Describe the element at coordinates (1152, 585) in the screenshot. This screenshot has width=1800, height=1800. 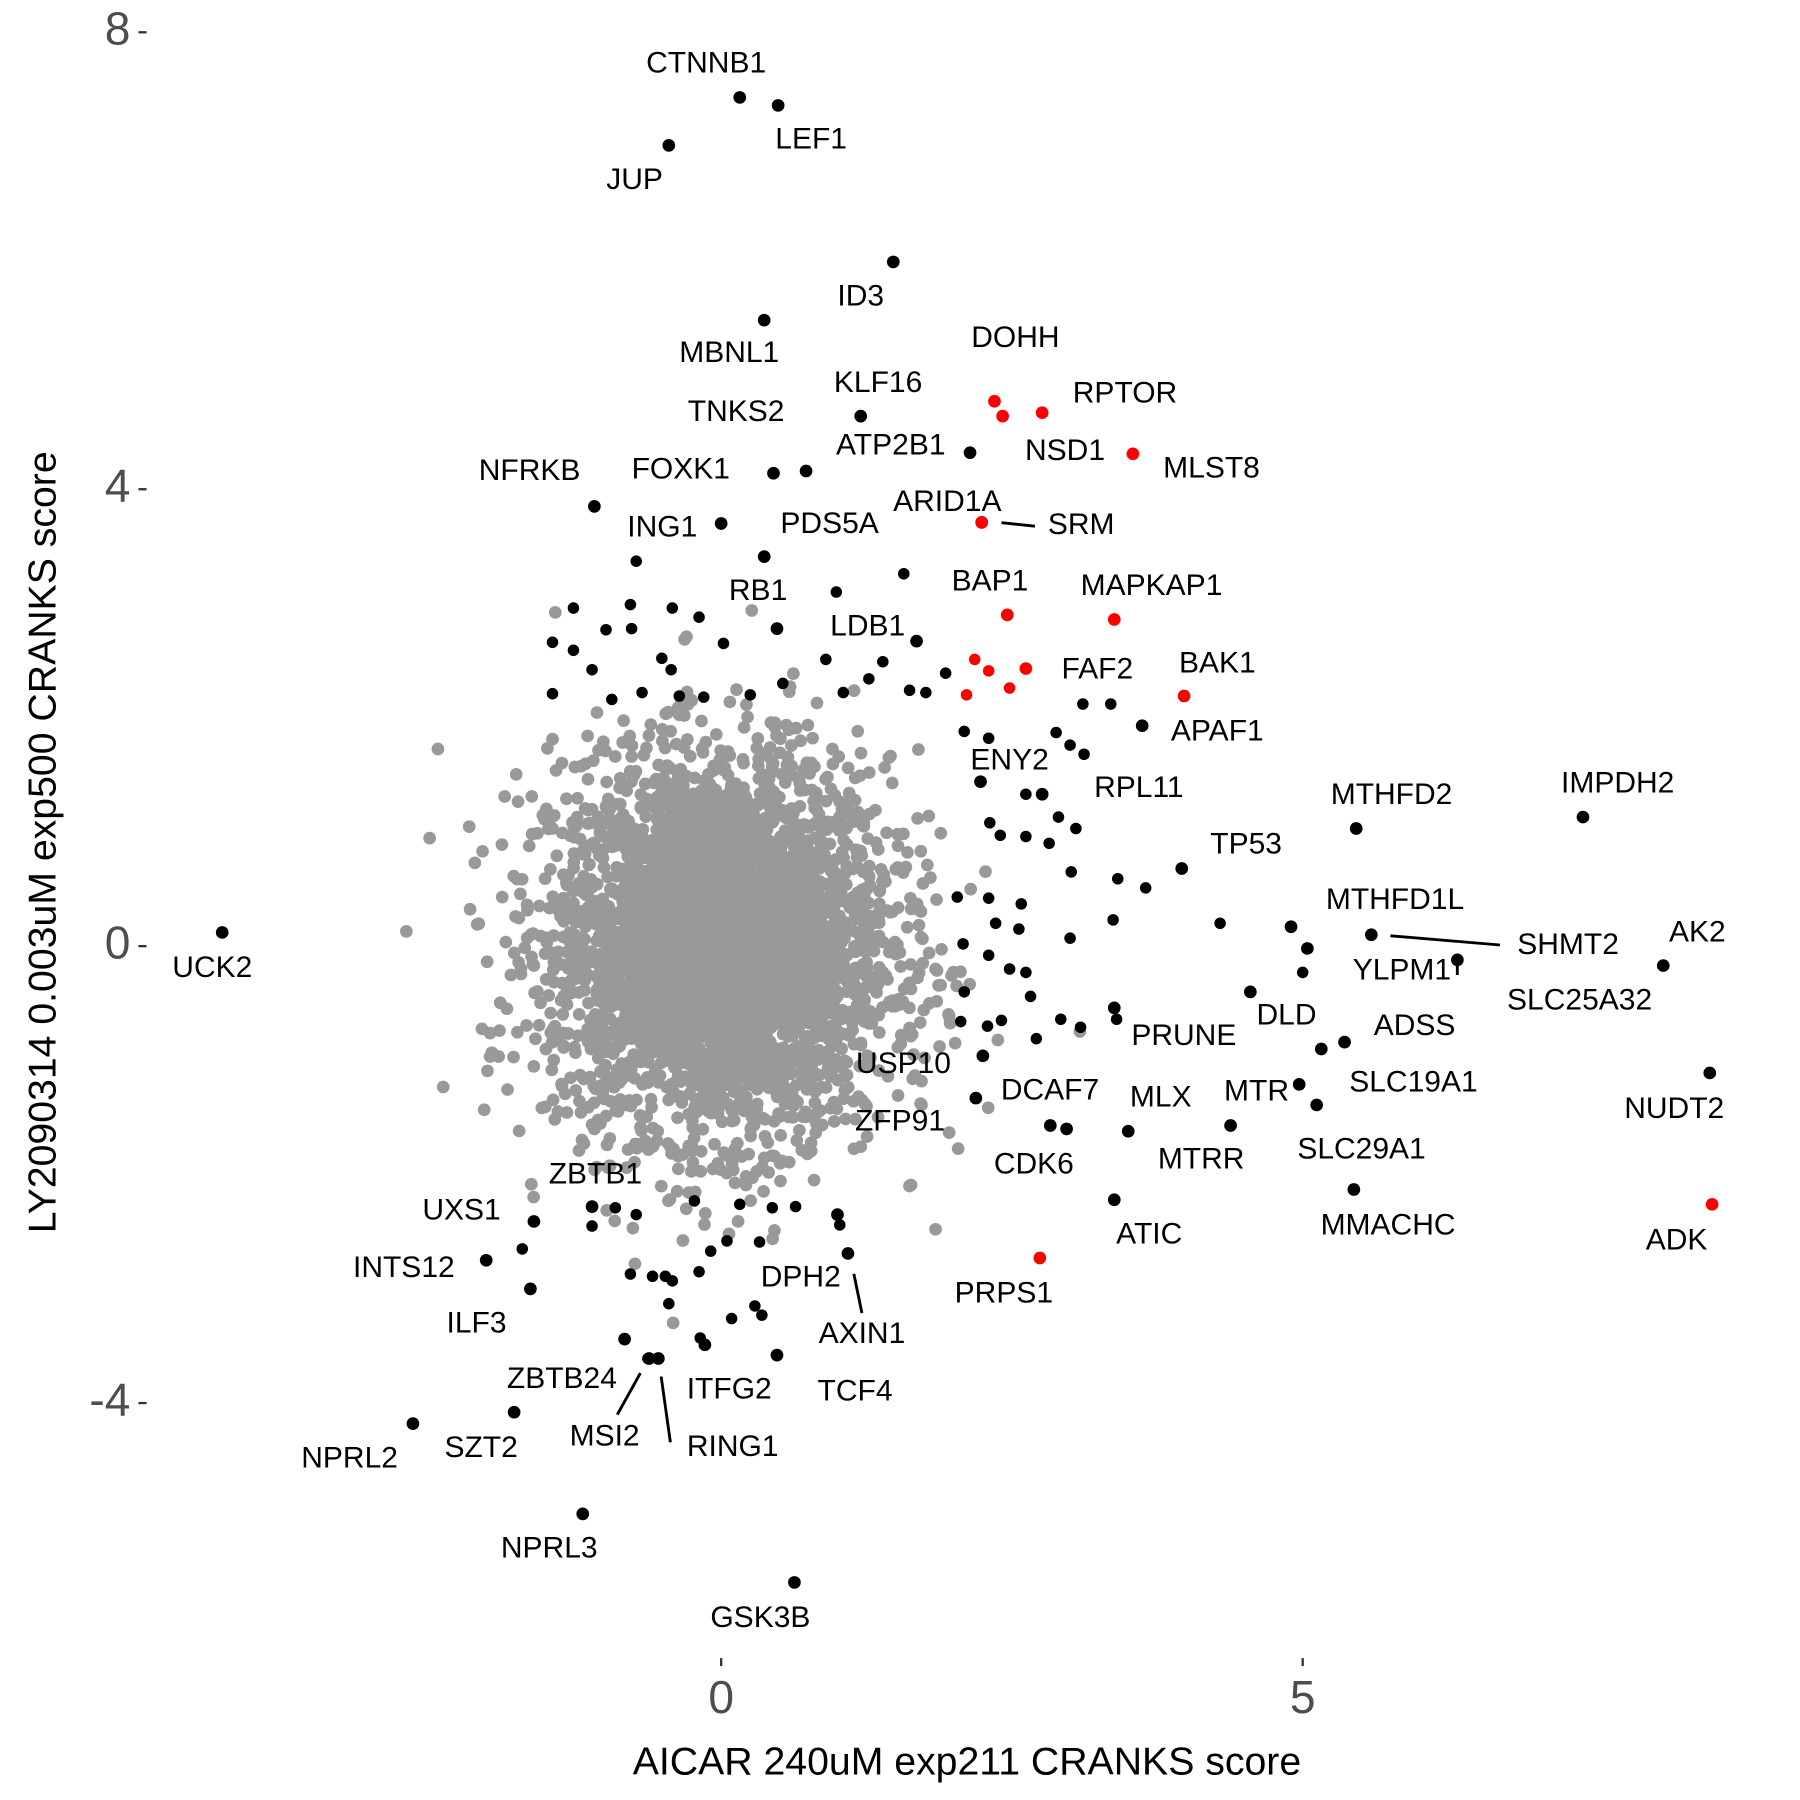
I see `label-mapkap1: MAPKAP1` at that location.